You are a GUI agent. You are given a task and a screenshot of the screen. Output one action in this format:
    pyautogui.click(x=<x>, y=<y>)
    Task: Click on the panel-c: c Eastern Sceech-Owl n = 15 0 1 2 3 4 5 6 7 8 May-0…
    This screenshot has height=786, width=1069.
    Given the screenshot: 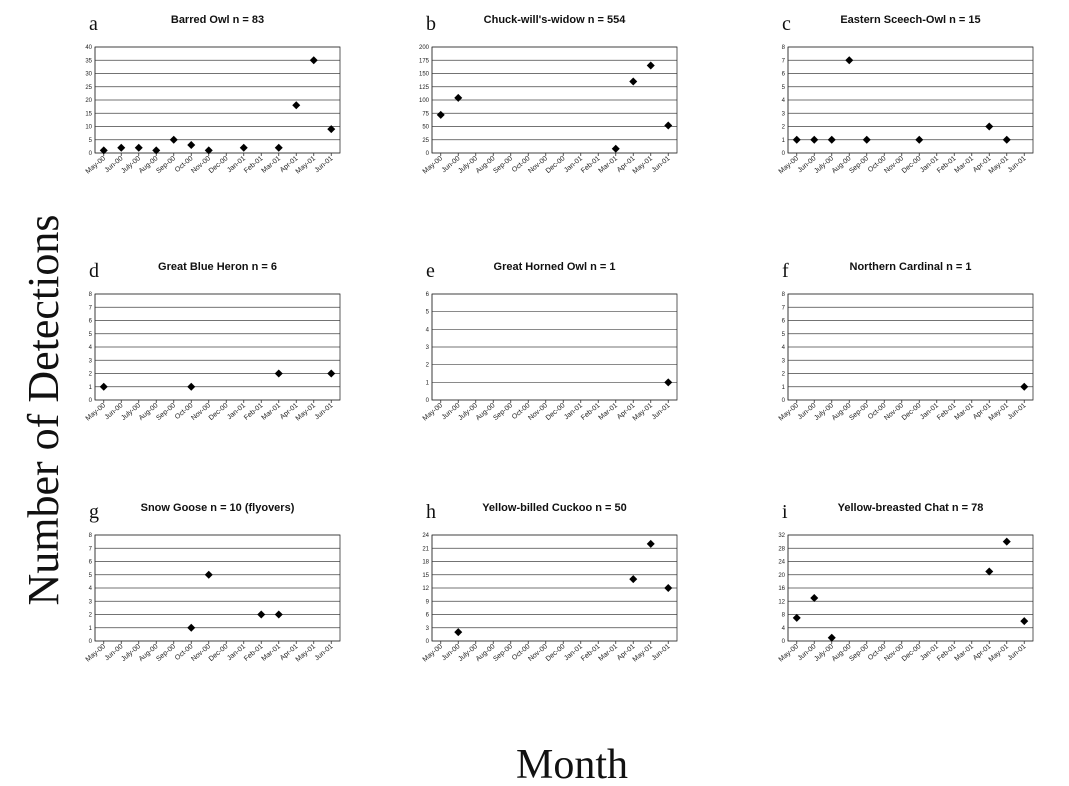 What is the action you would take?
    pyautogui.click(x=906, y=94)
    